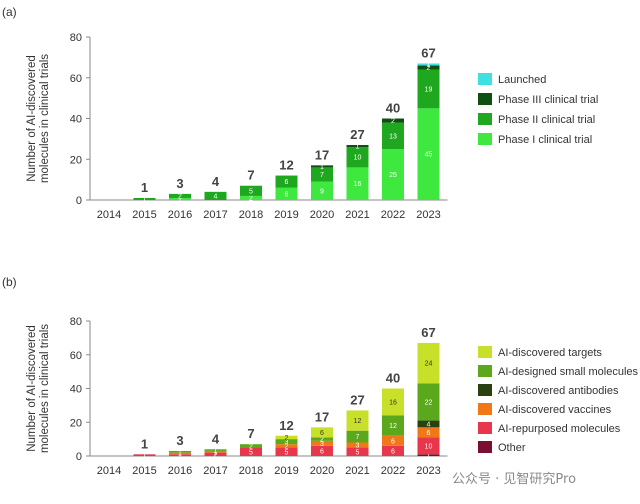 The height and width of the screenshot is (504, 640). Describe the element at coordinates (251, 471) in the screenshot. I see `x-tick-label: 2018` at that location.